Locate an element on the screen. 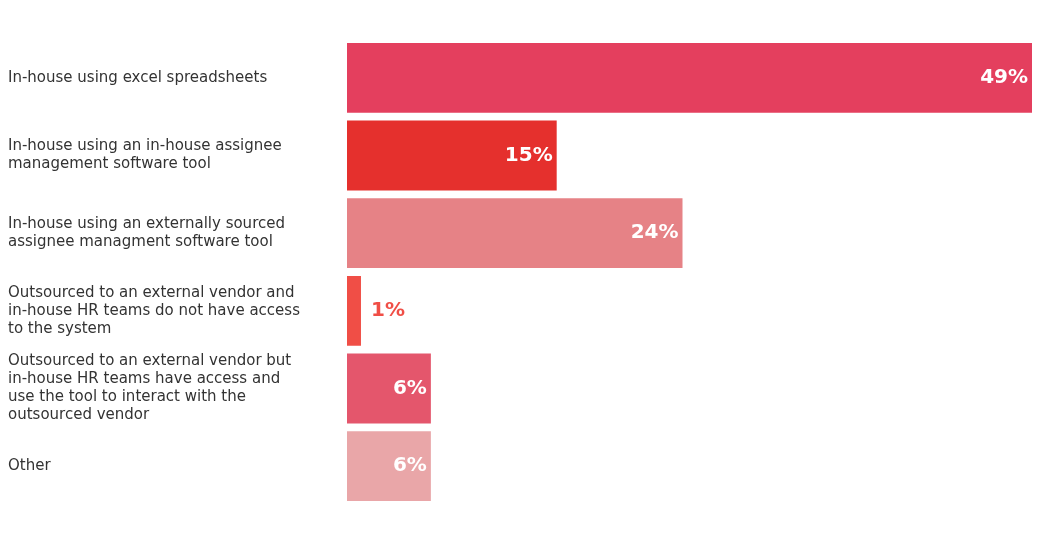  y-tick-label: In-house using an externally sourced assignee managment software tool is located at coordinates (146, 232).